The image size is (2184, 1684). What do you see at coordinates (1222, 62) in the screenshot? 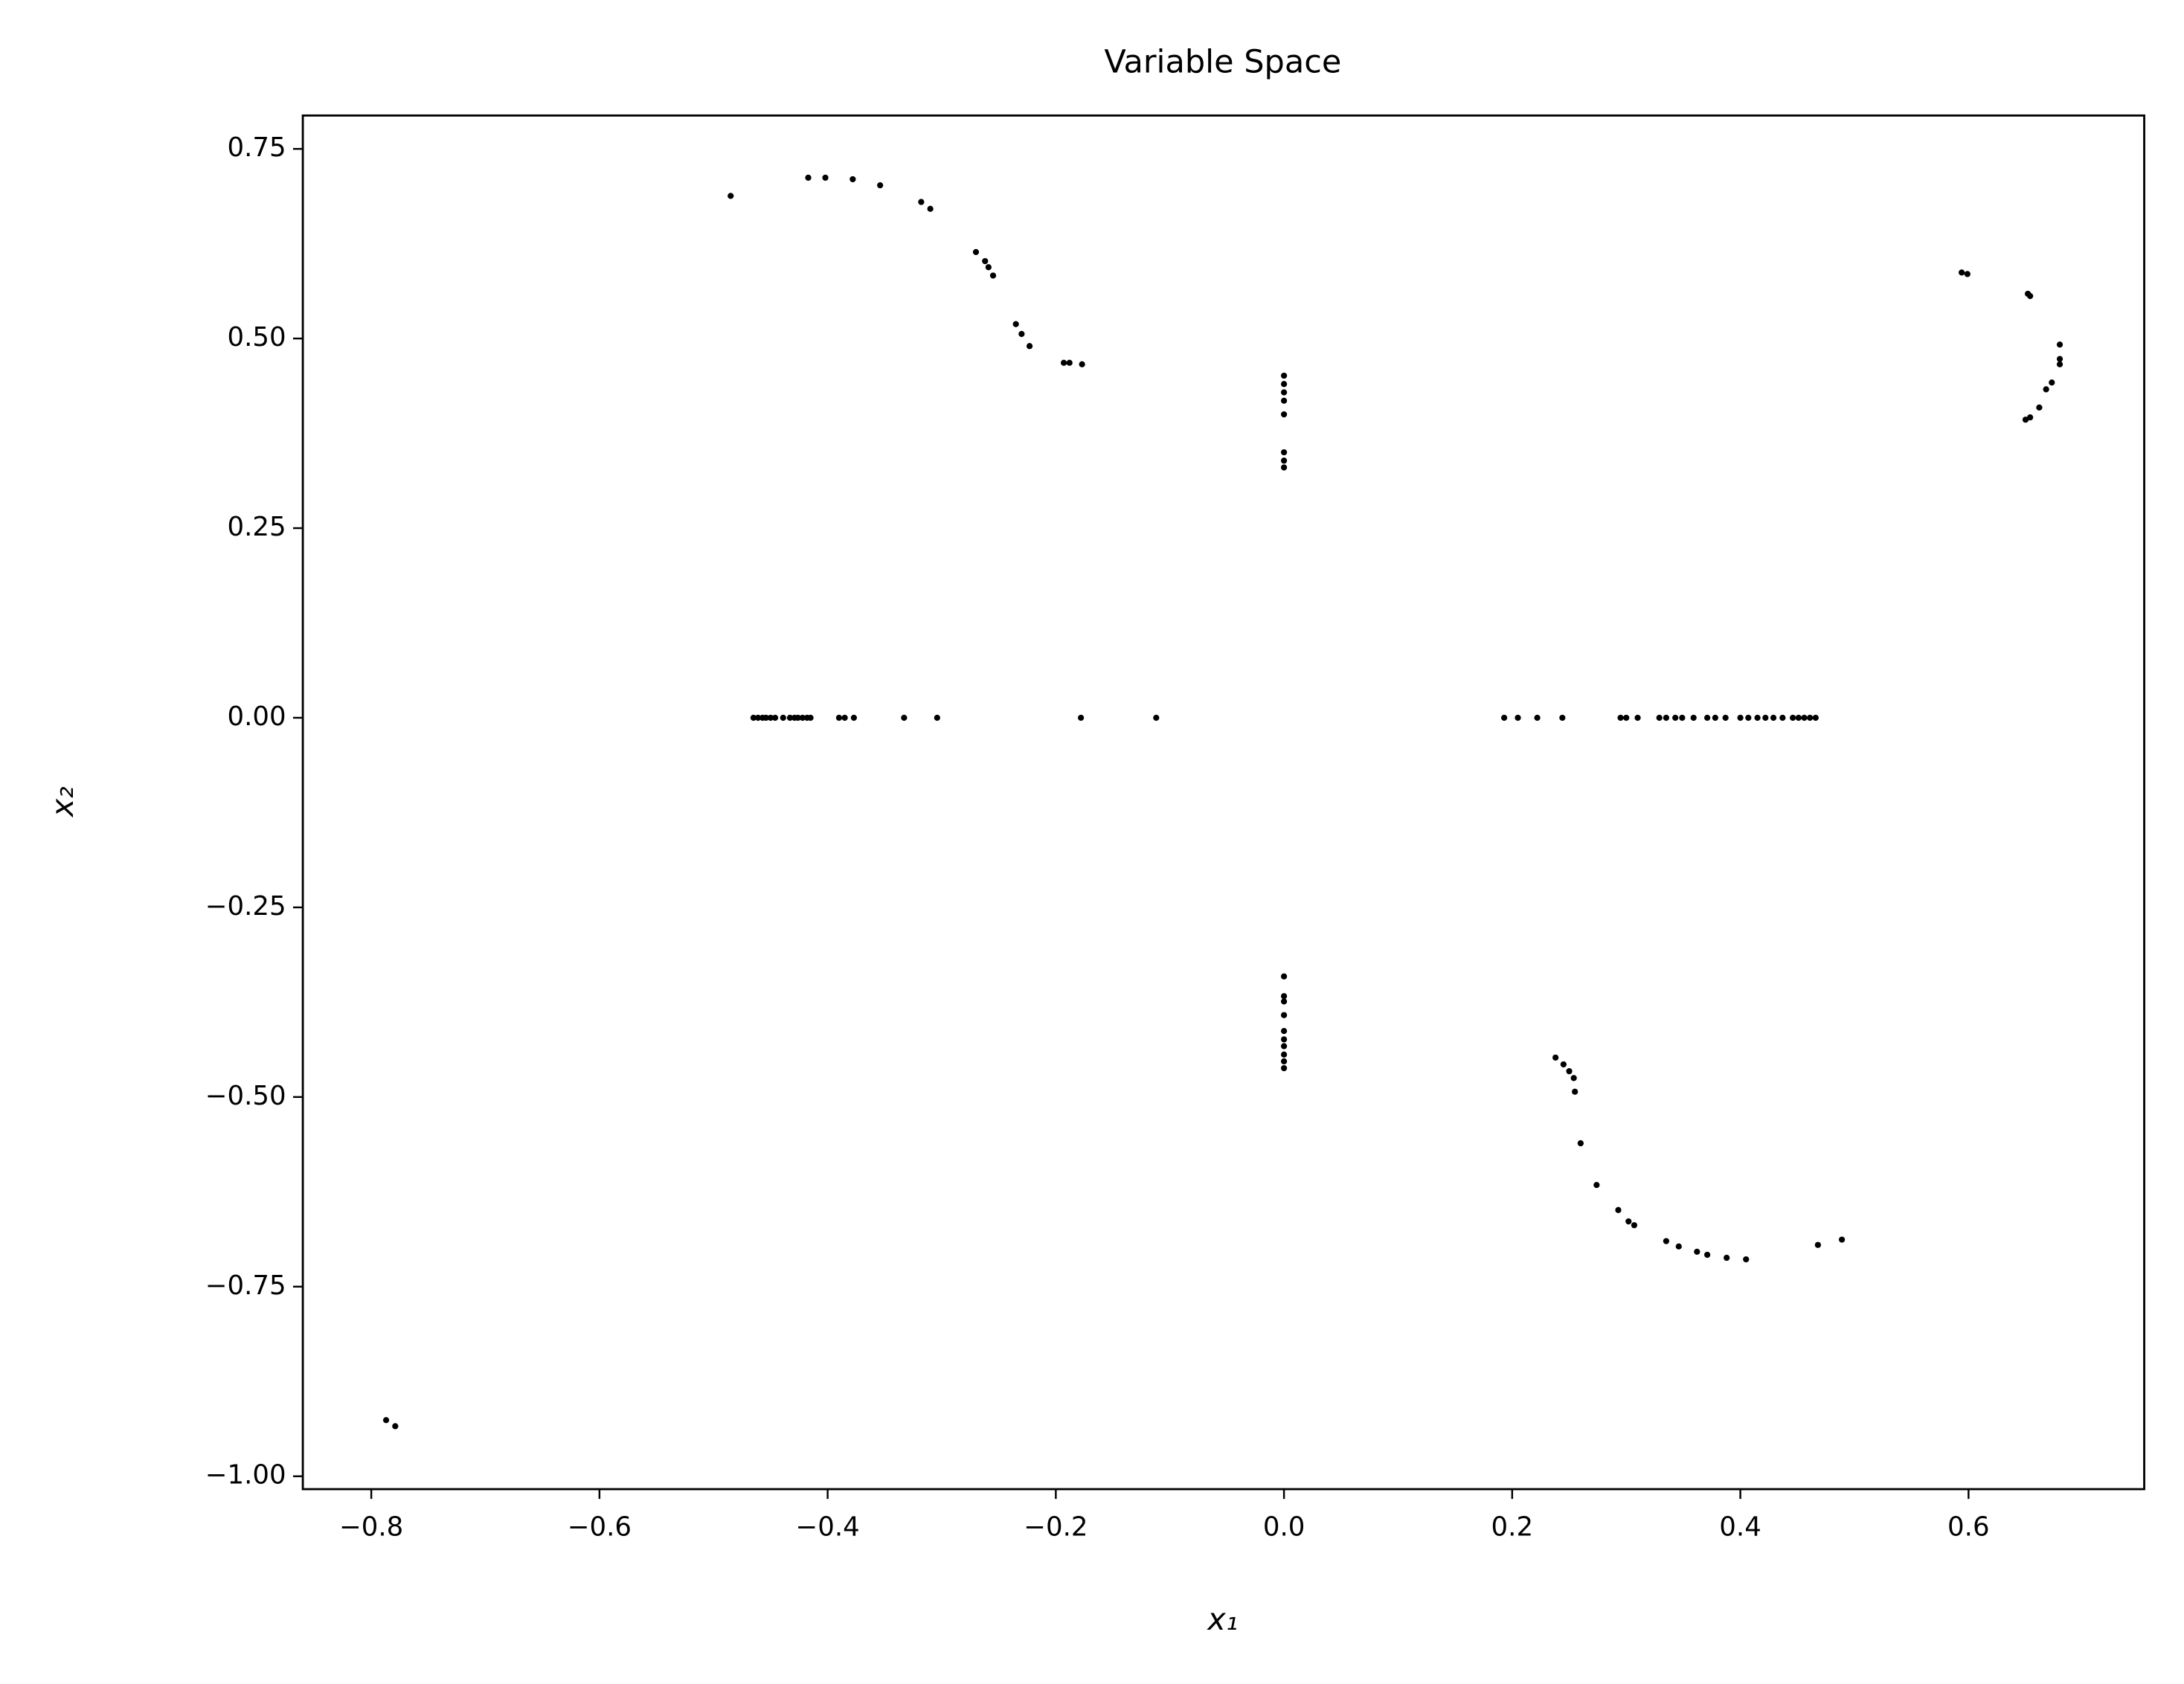
I see `chart-title: Variable Space` at bounding box center [1222, 62].